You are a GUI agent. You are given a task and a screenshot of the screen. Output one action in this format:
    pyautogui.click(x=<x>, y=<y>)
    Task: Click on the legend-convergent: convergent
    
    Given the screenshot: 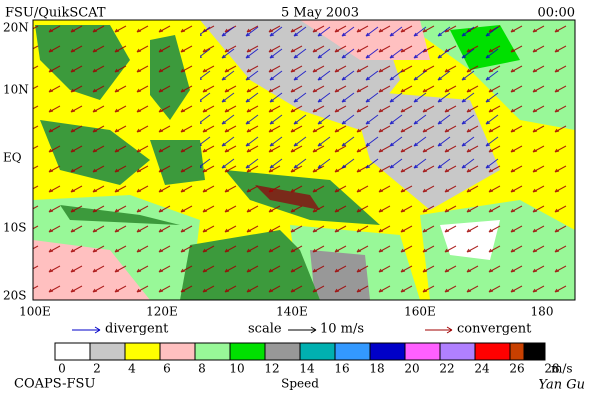 What is the action you would take?
    pyautogui.click(x=494, y=329)
    